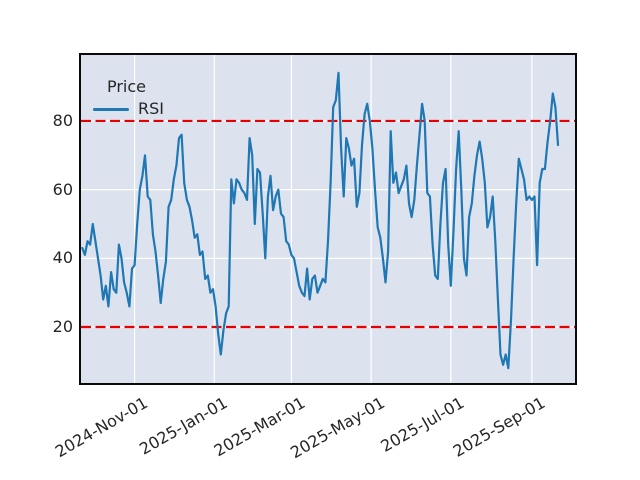  I want to click on y-tick-label-20: 20, so click(62, 327).